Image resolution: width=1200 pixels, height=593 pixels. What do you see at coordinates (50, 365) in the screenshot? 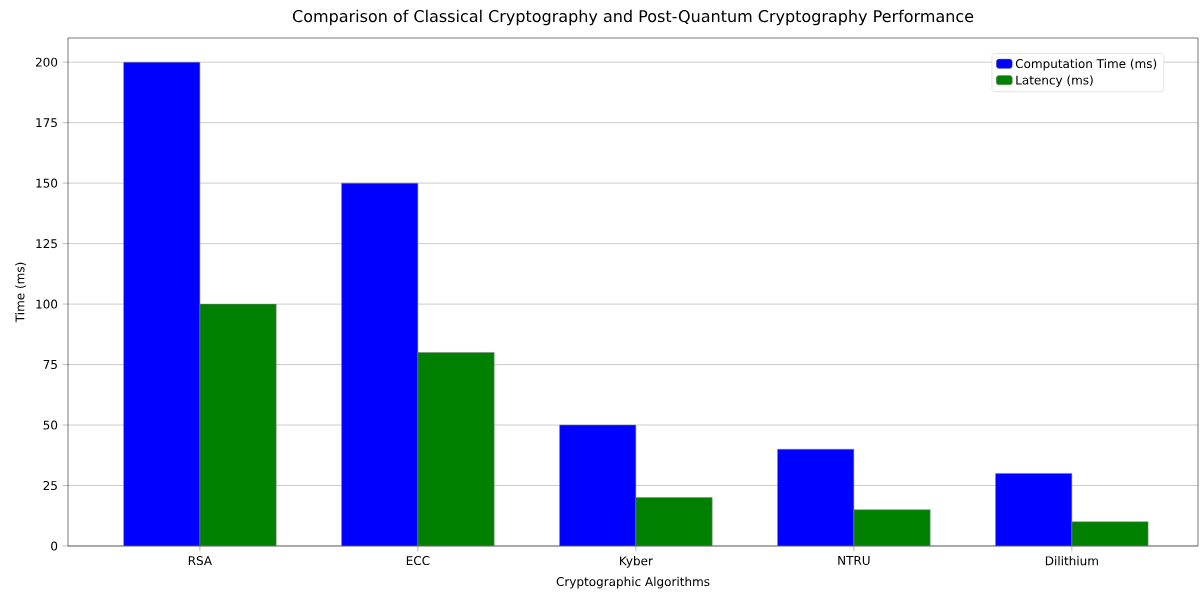
I see `y-tick-label: 75` at bounding box center [50, 365].